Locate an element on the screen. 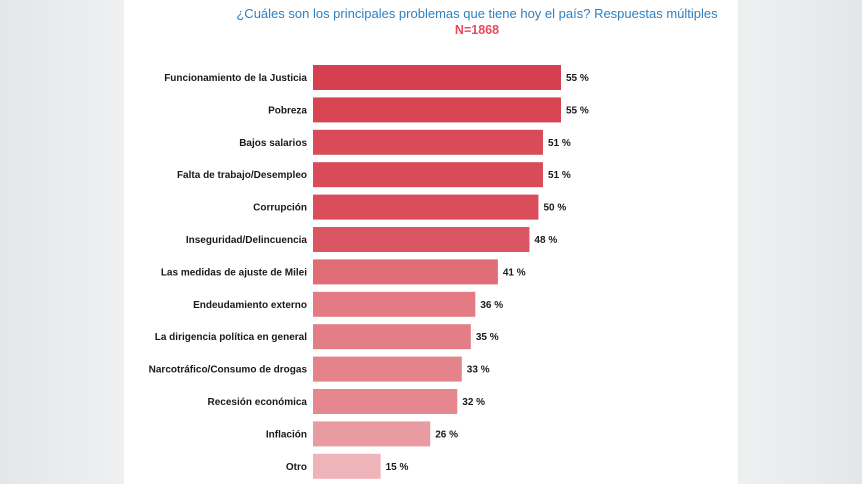 This screenshot has height=484, width=862. category-label: Inflación is located at coordinates (286, 434).